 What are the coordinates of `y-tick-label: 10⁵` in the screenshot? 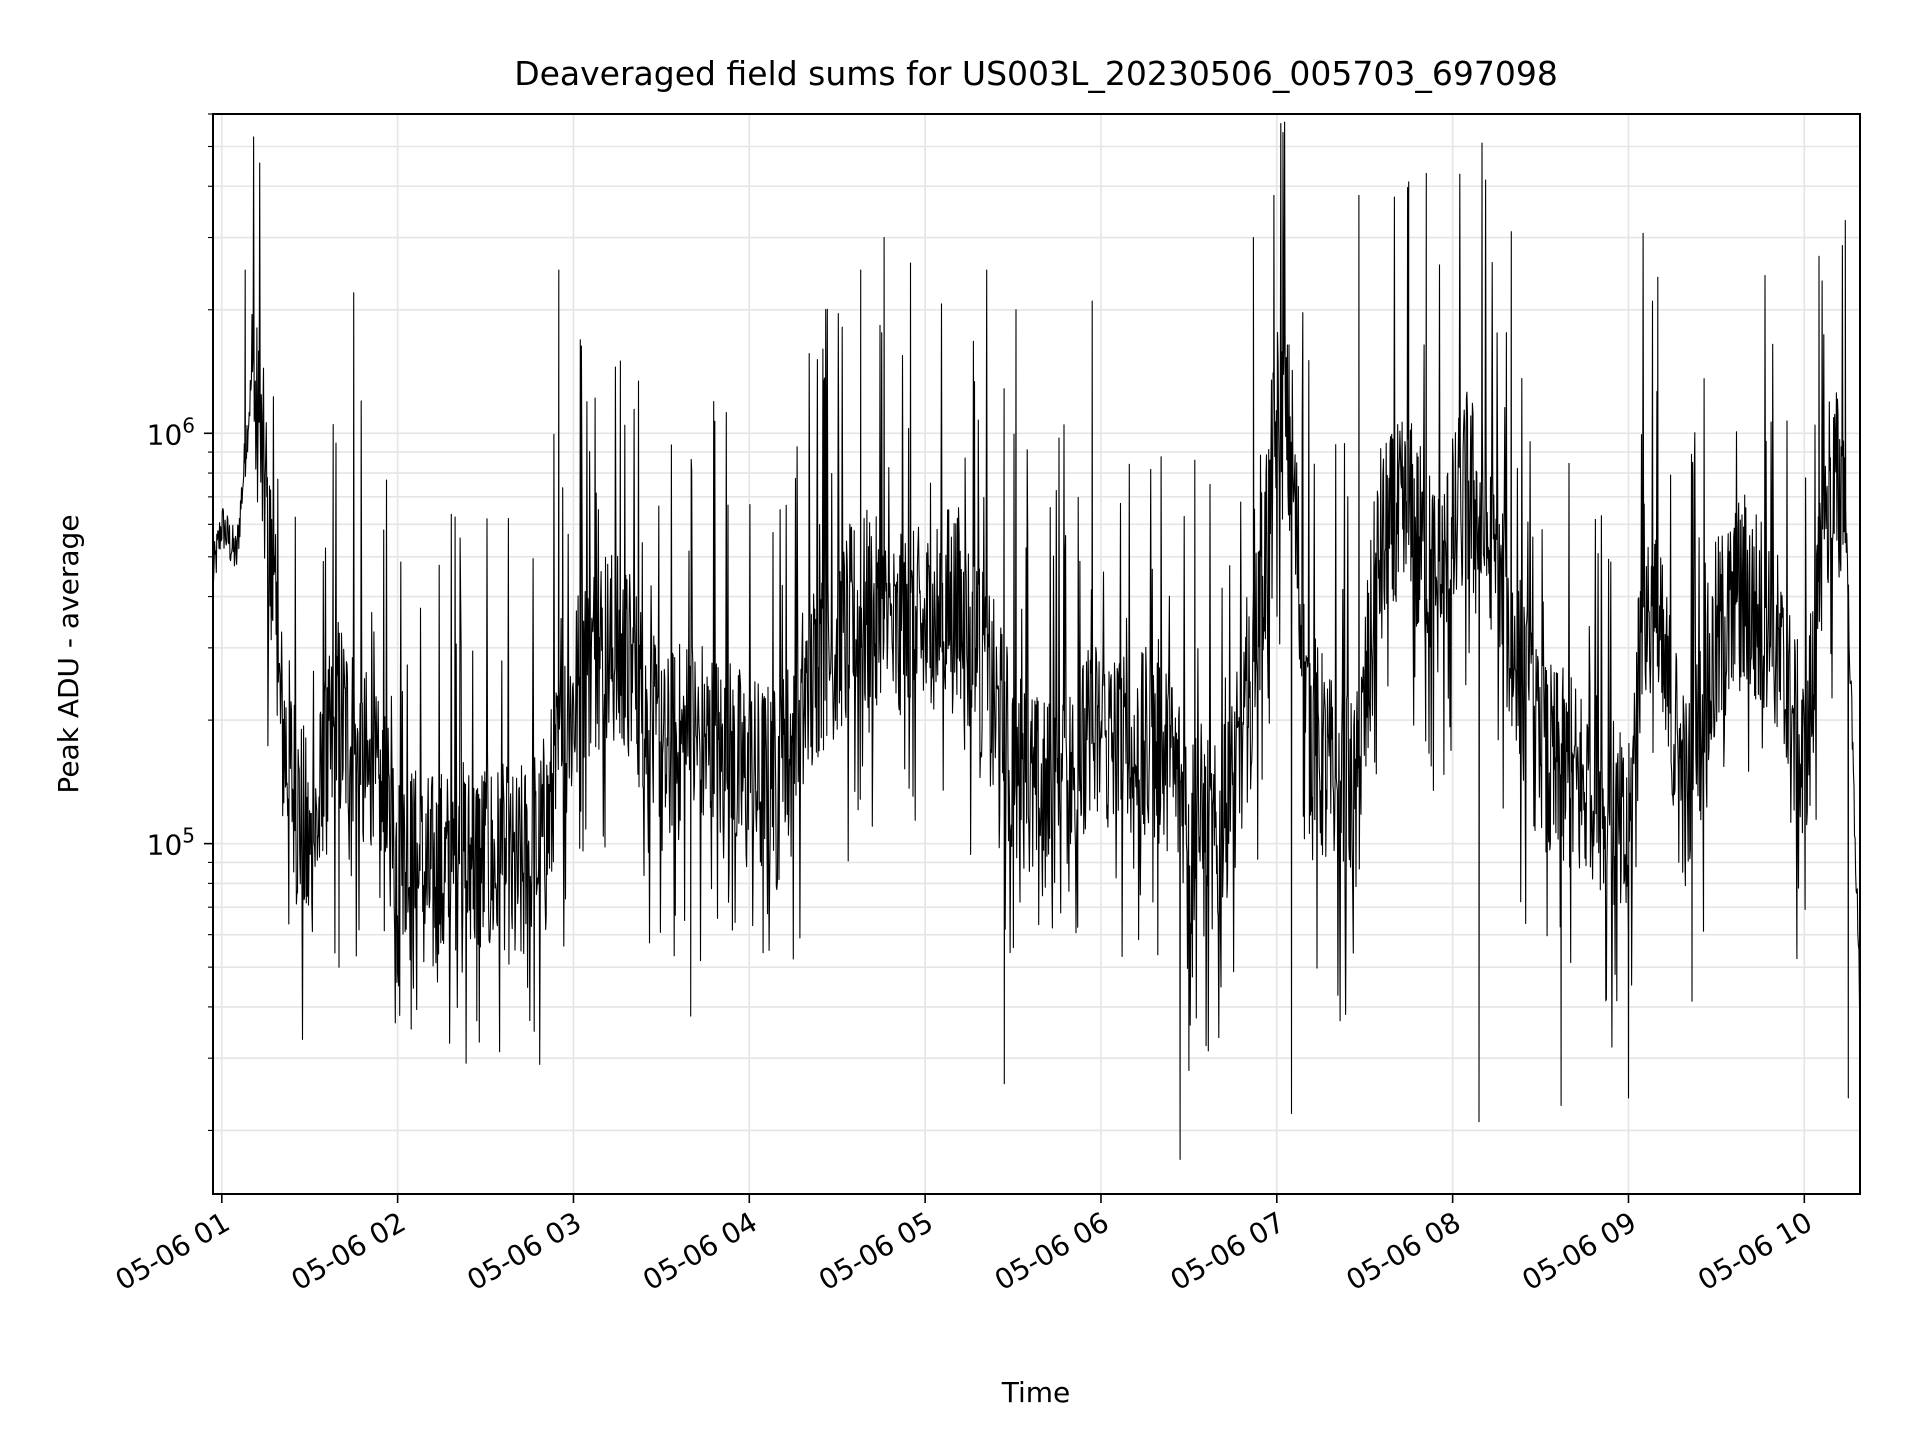 It's located at (171, 843).